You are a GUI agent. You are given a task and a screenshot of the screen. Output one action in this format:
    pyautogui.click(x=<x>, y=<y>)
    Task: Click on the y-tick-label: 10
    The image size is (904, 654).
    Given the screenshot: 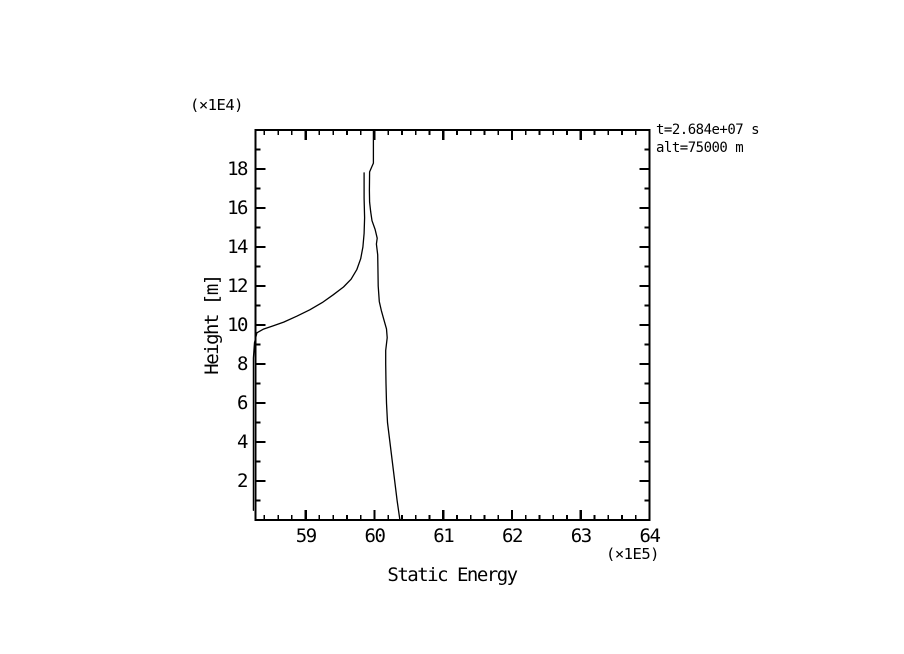 What is the action you would take?
    pyautogui.click(x=237, y=325)
    